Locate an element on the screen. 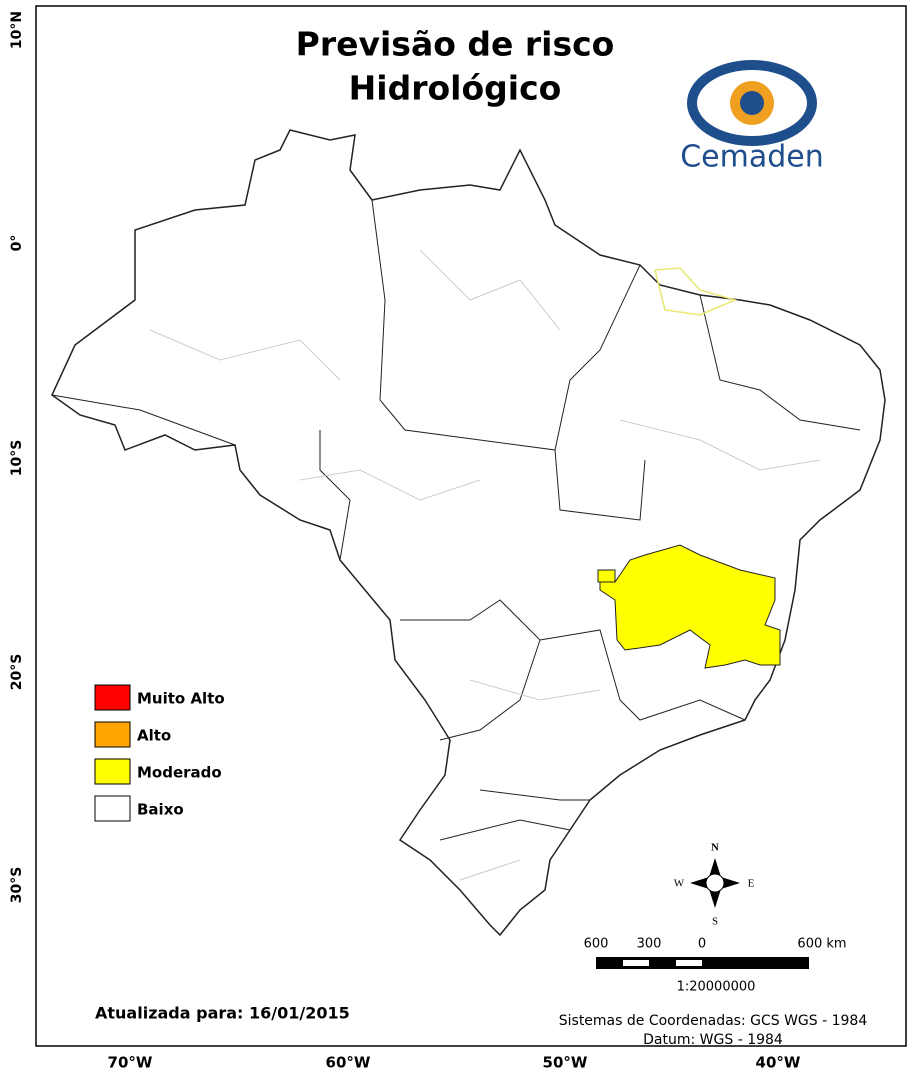  latitude-labels: 10°N 0° 10°S 20°S 30°S is located at coordinates (17, 457).